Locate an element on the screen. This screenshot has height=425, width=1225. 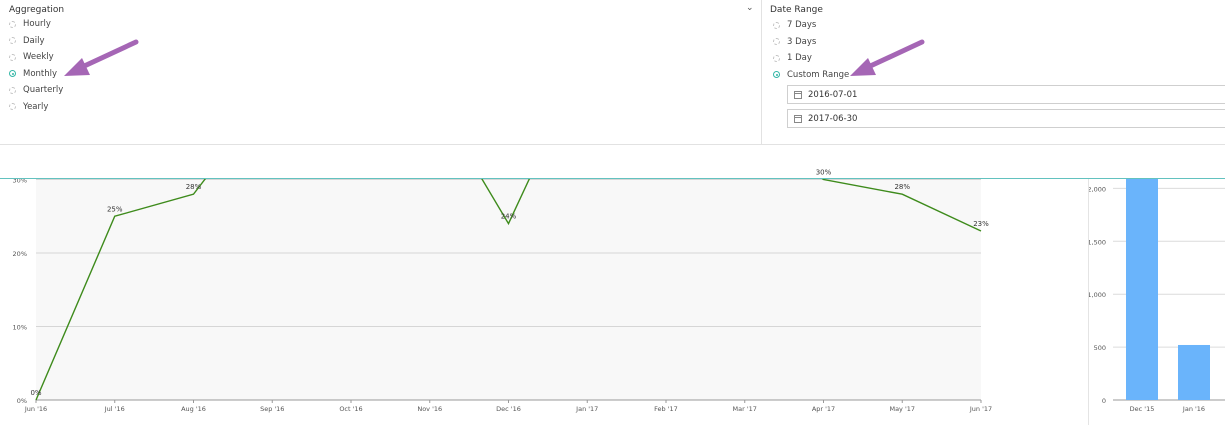
date-range-option-1-day: 1 Day is located at coordinates (811, 58).